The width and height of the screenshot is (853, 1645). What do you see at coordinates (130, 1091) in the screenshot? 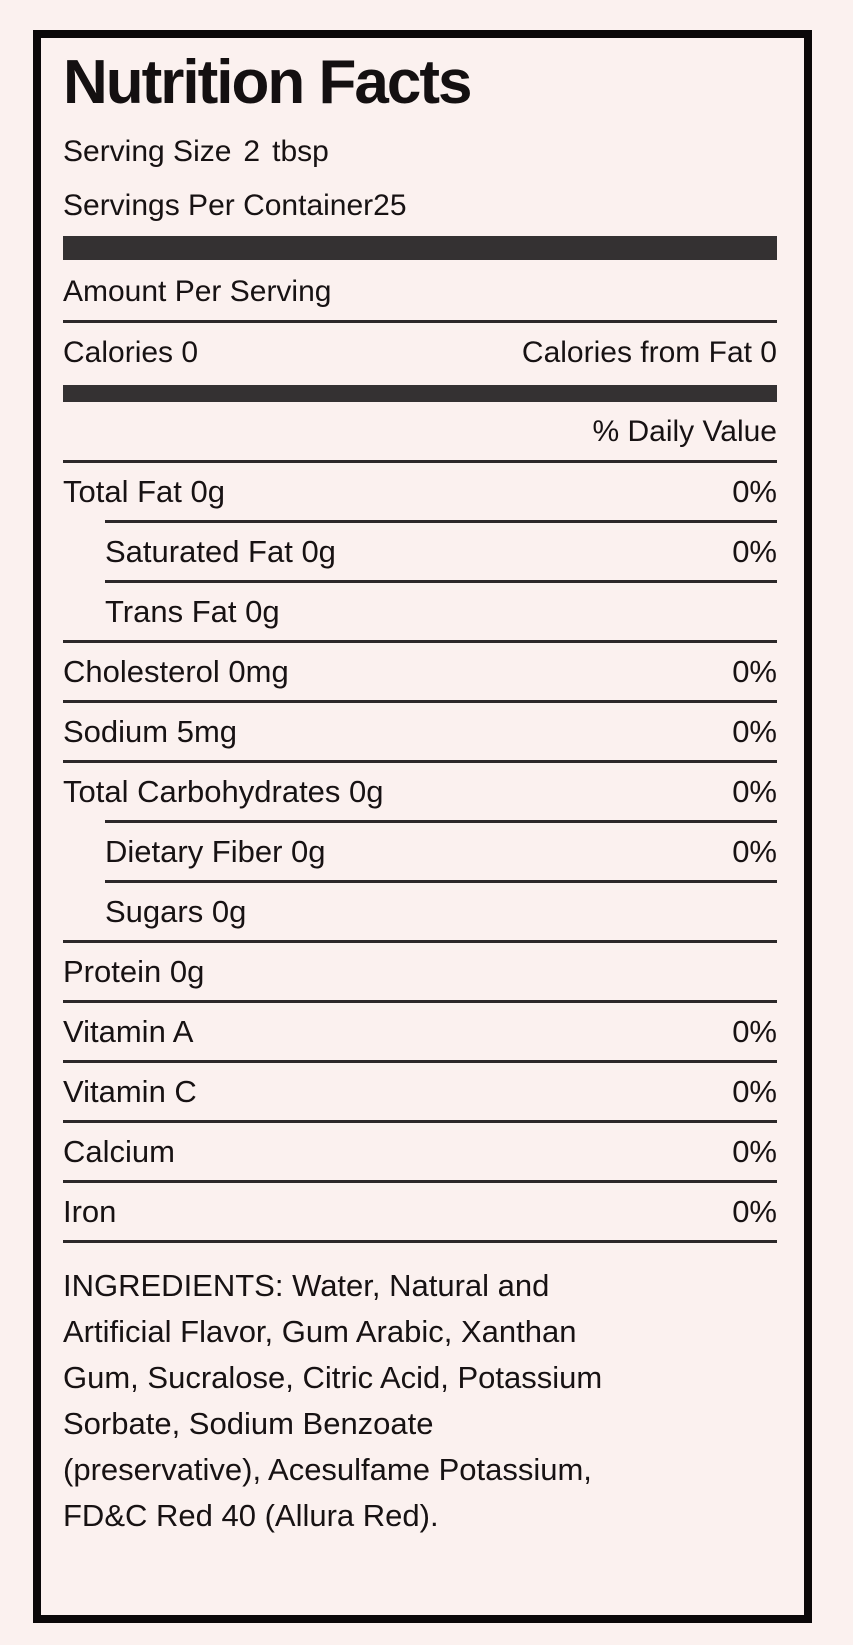
I see `nutrient-label: Vitamin C` at bounding box center [130, 1091].